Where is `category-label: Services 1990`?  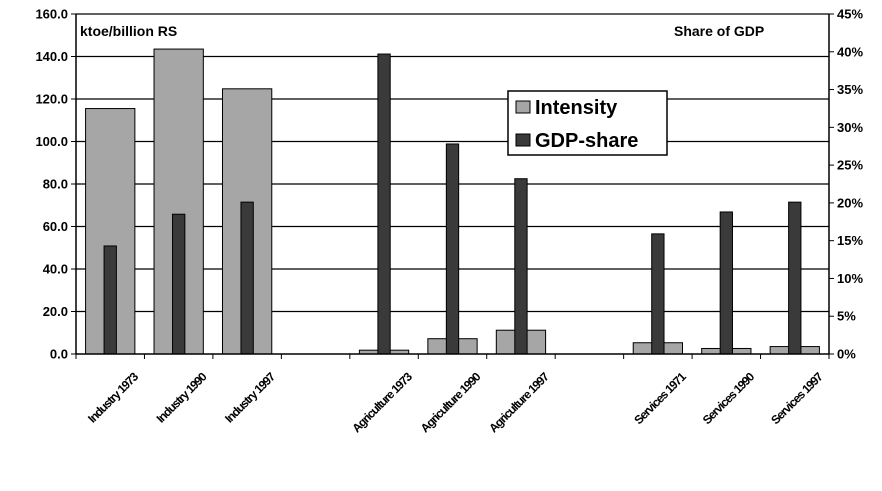 category-label: Services 1990 is located at coordinates (729, 398).